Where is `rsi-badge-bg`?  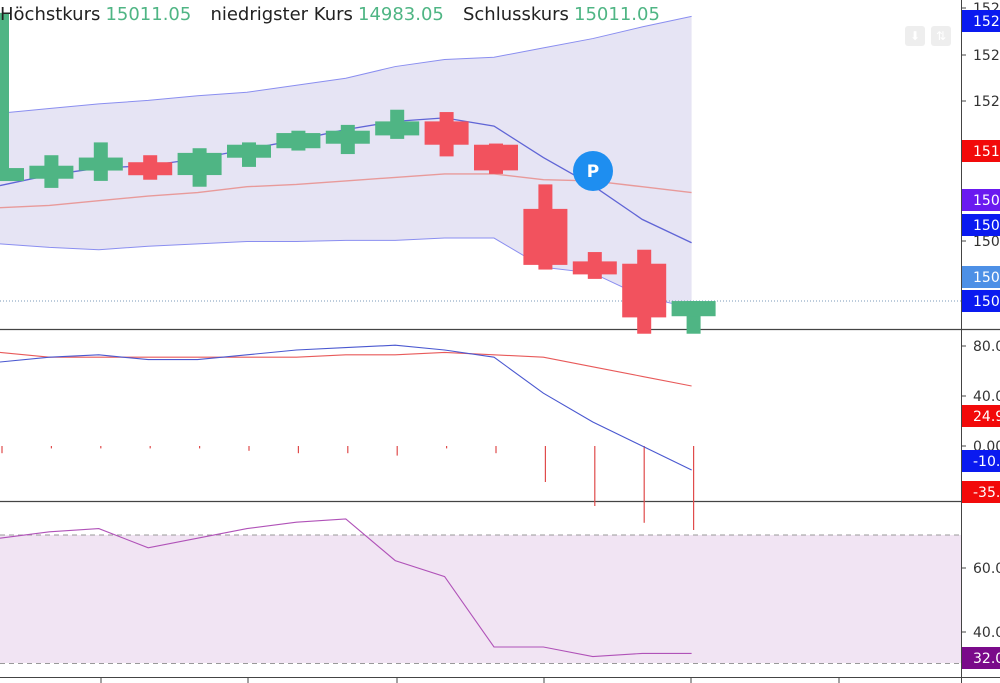
rsi-badge-bg is located at coordinates (981, 658).